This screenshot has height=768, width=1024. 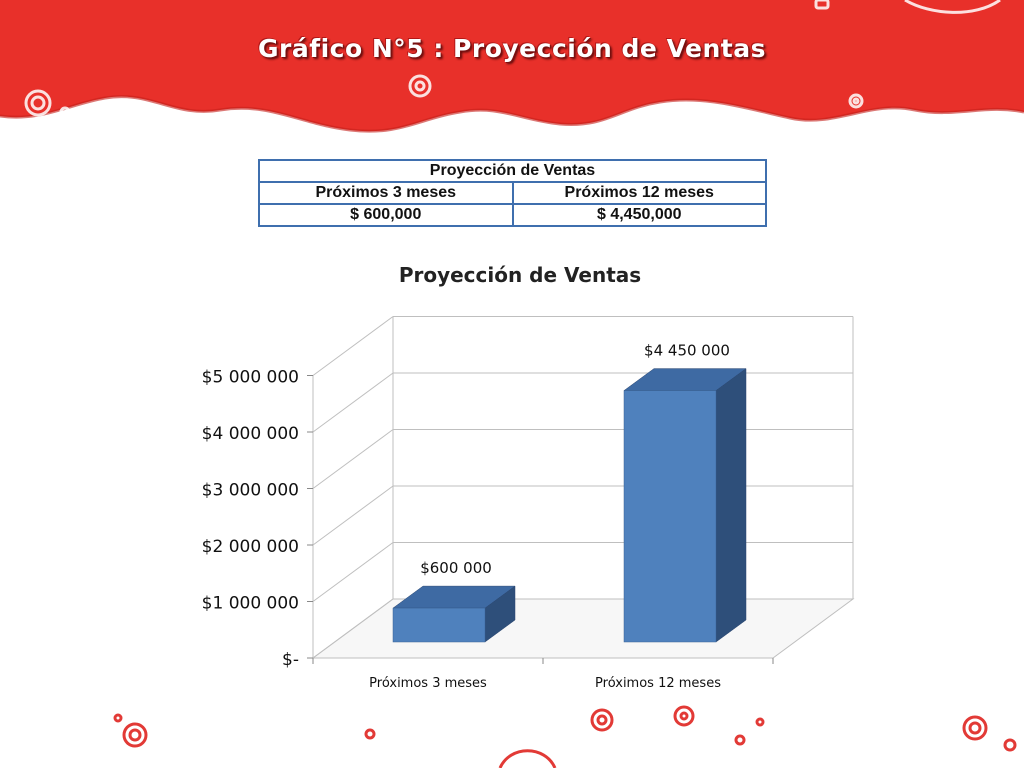 I want to click on y-tick-label: $-, so click(x=290, y=660).